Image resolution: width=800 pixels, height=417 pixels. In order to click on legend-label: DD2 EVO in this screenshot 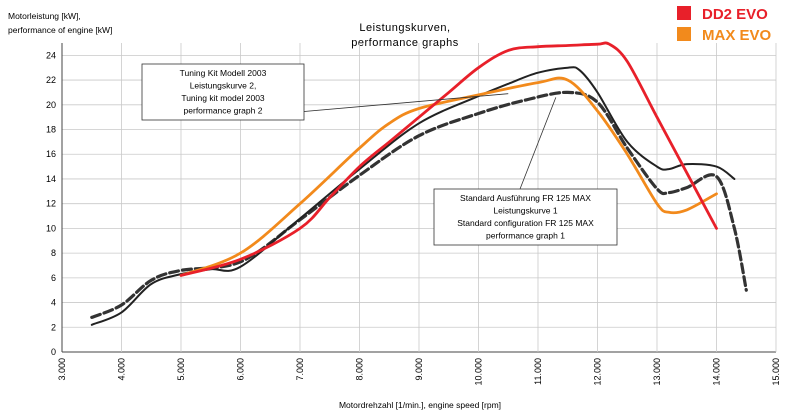, I will do `click(735, 14)`.